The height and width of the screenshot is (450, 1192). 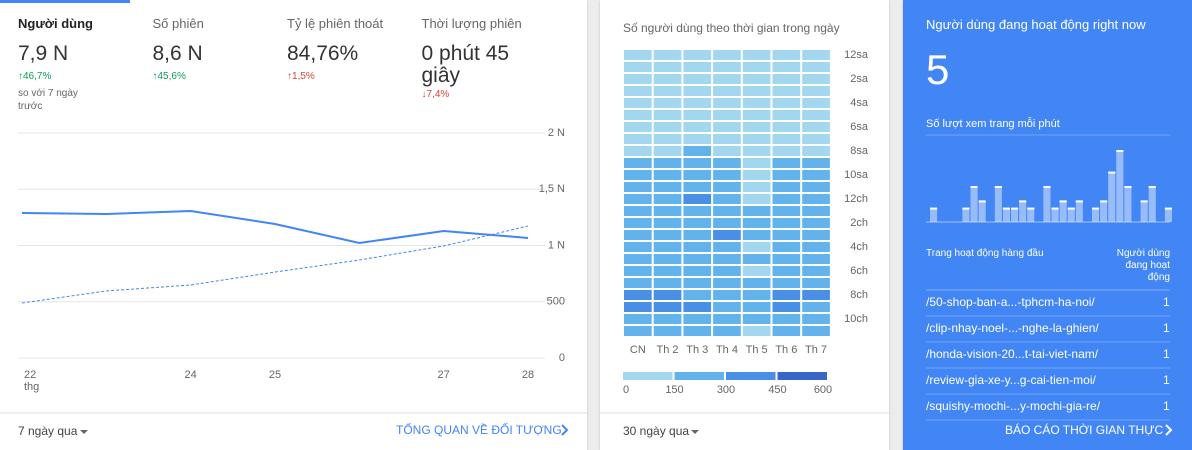 What do you see at coordinates (191, 375) in the screenshot?
I see `x-tick-label: 24` at bounding box center [191, 375].